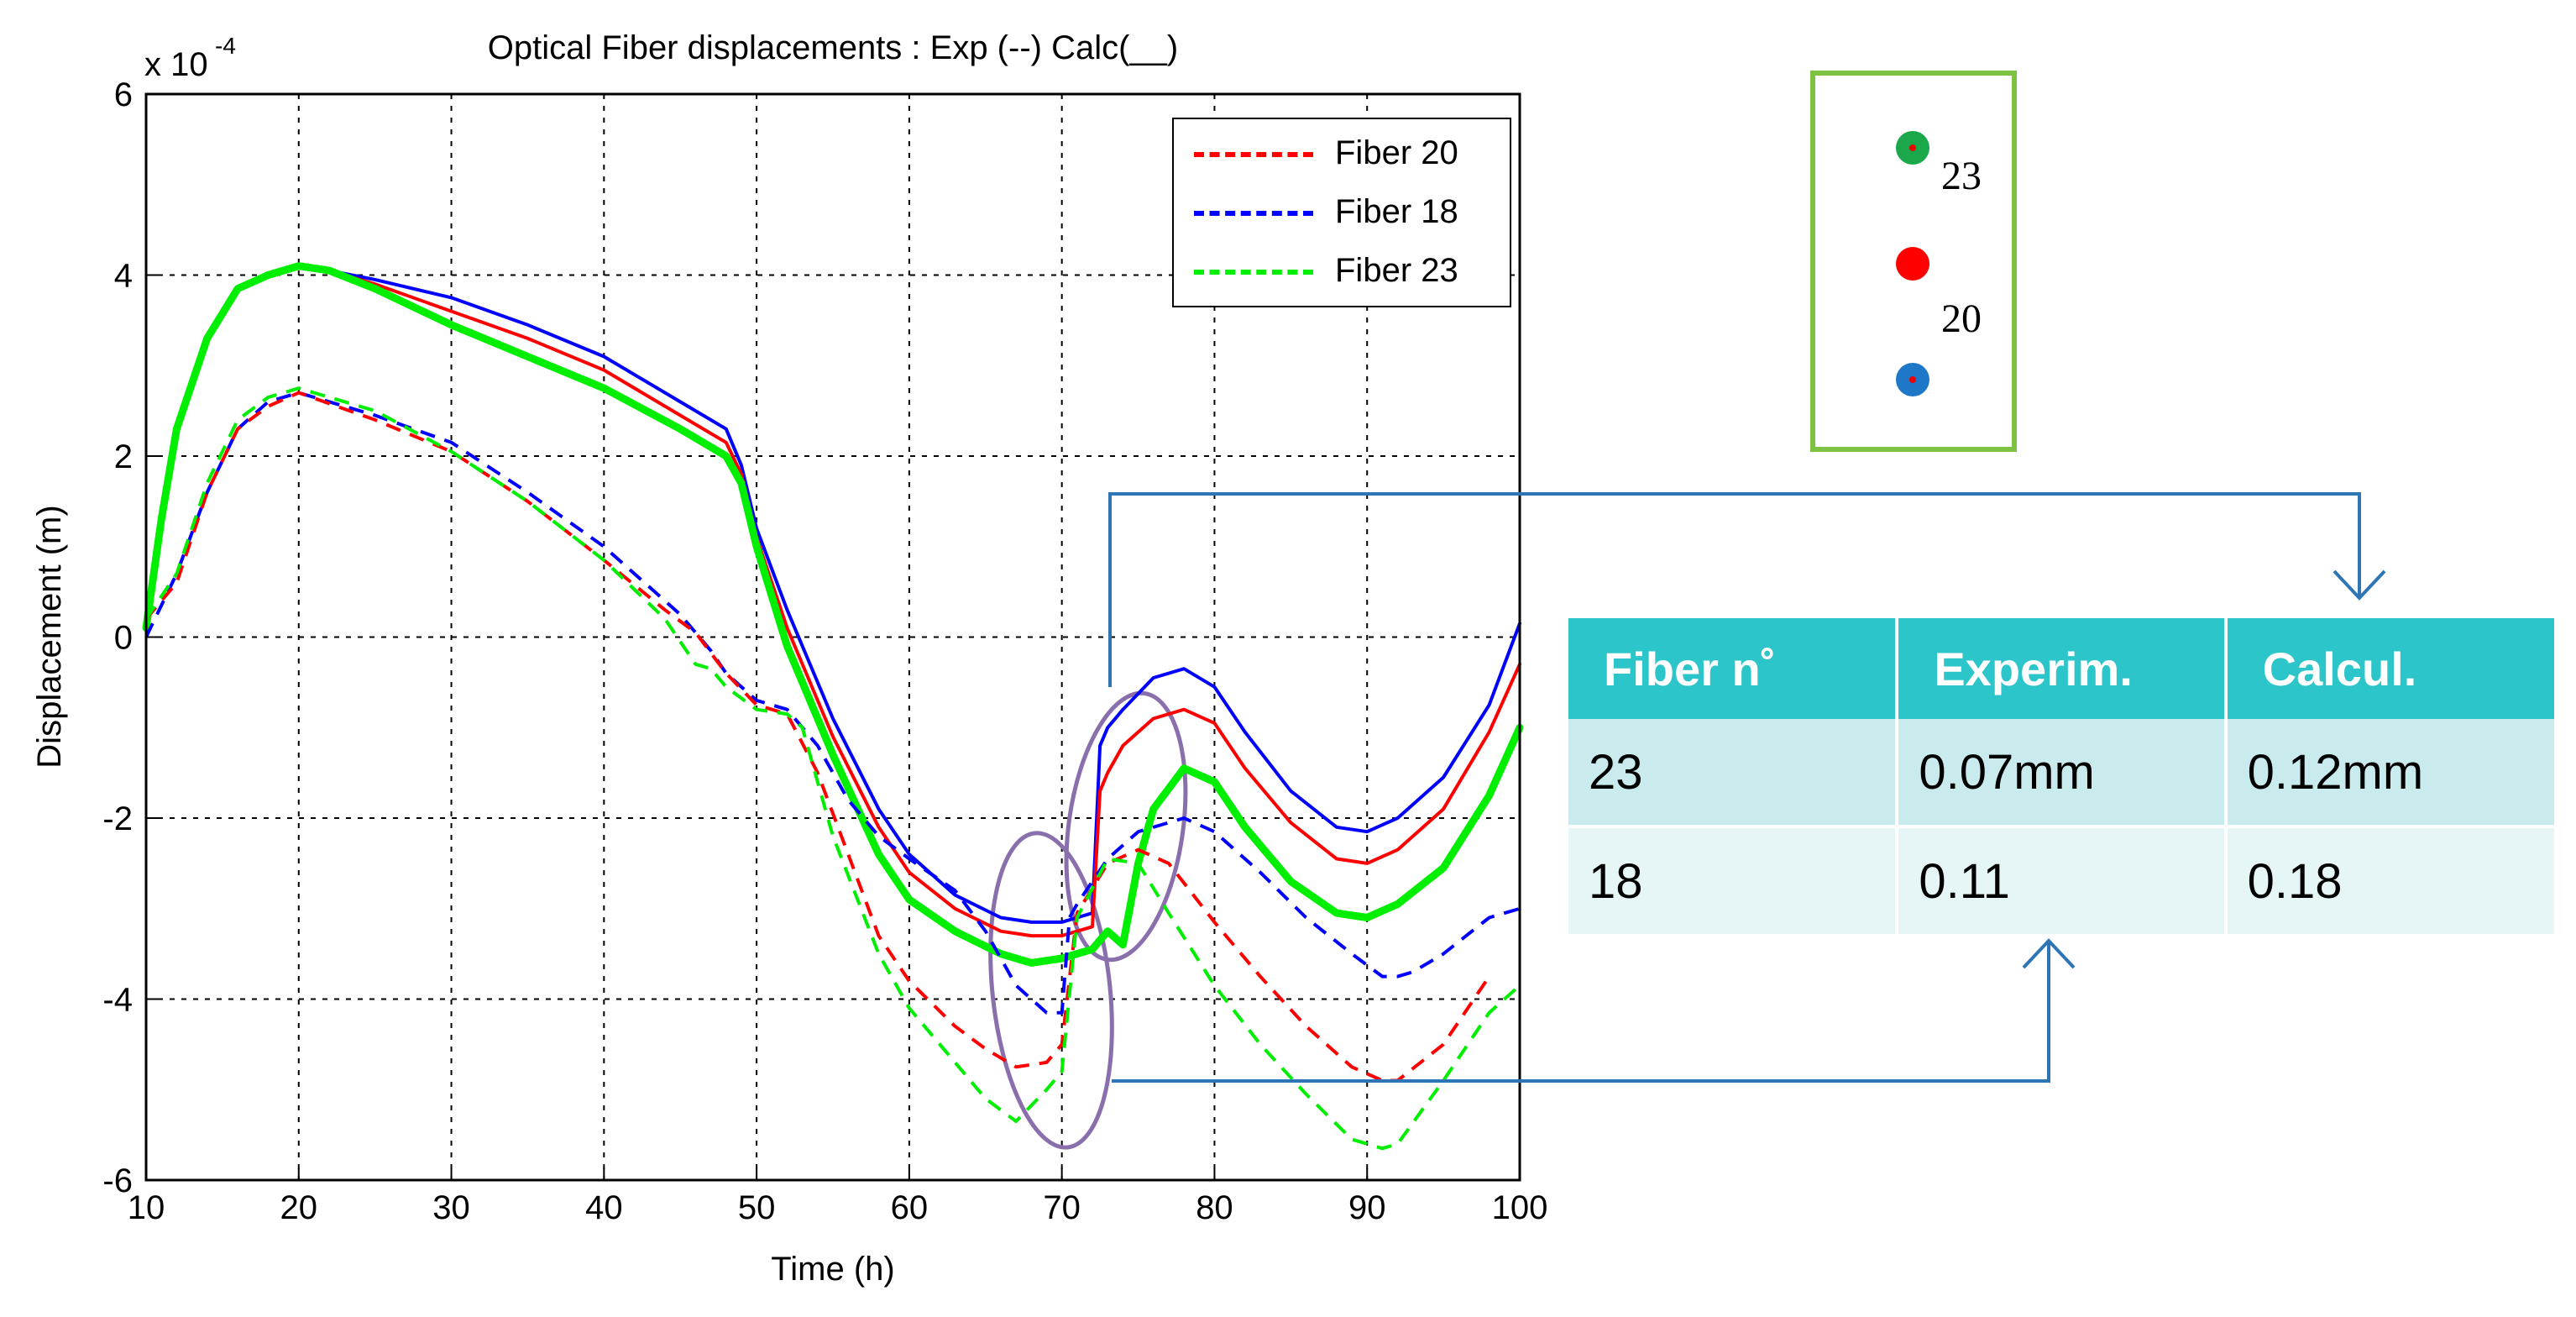 The width and height of the screenshot is (2576, 1317). What do you see at coordinates (1062, 1207) in the screenshot?
I see `x-tick-label: 70` at bounding box center [1062, 1207].